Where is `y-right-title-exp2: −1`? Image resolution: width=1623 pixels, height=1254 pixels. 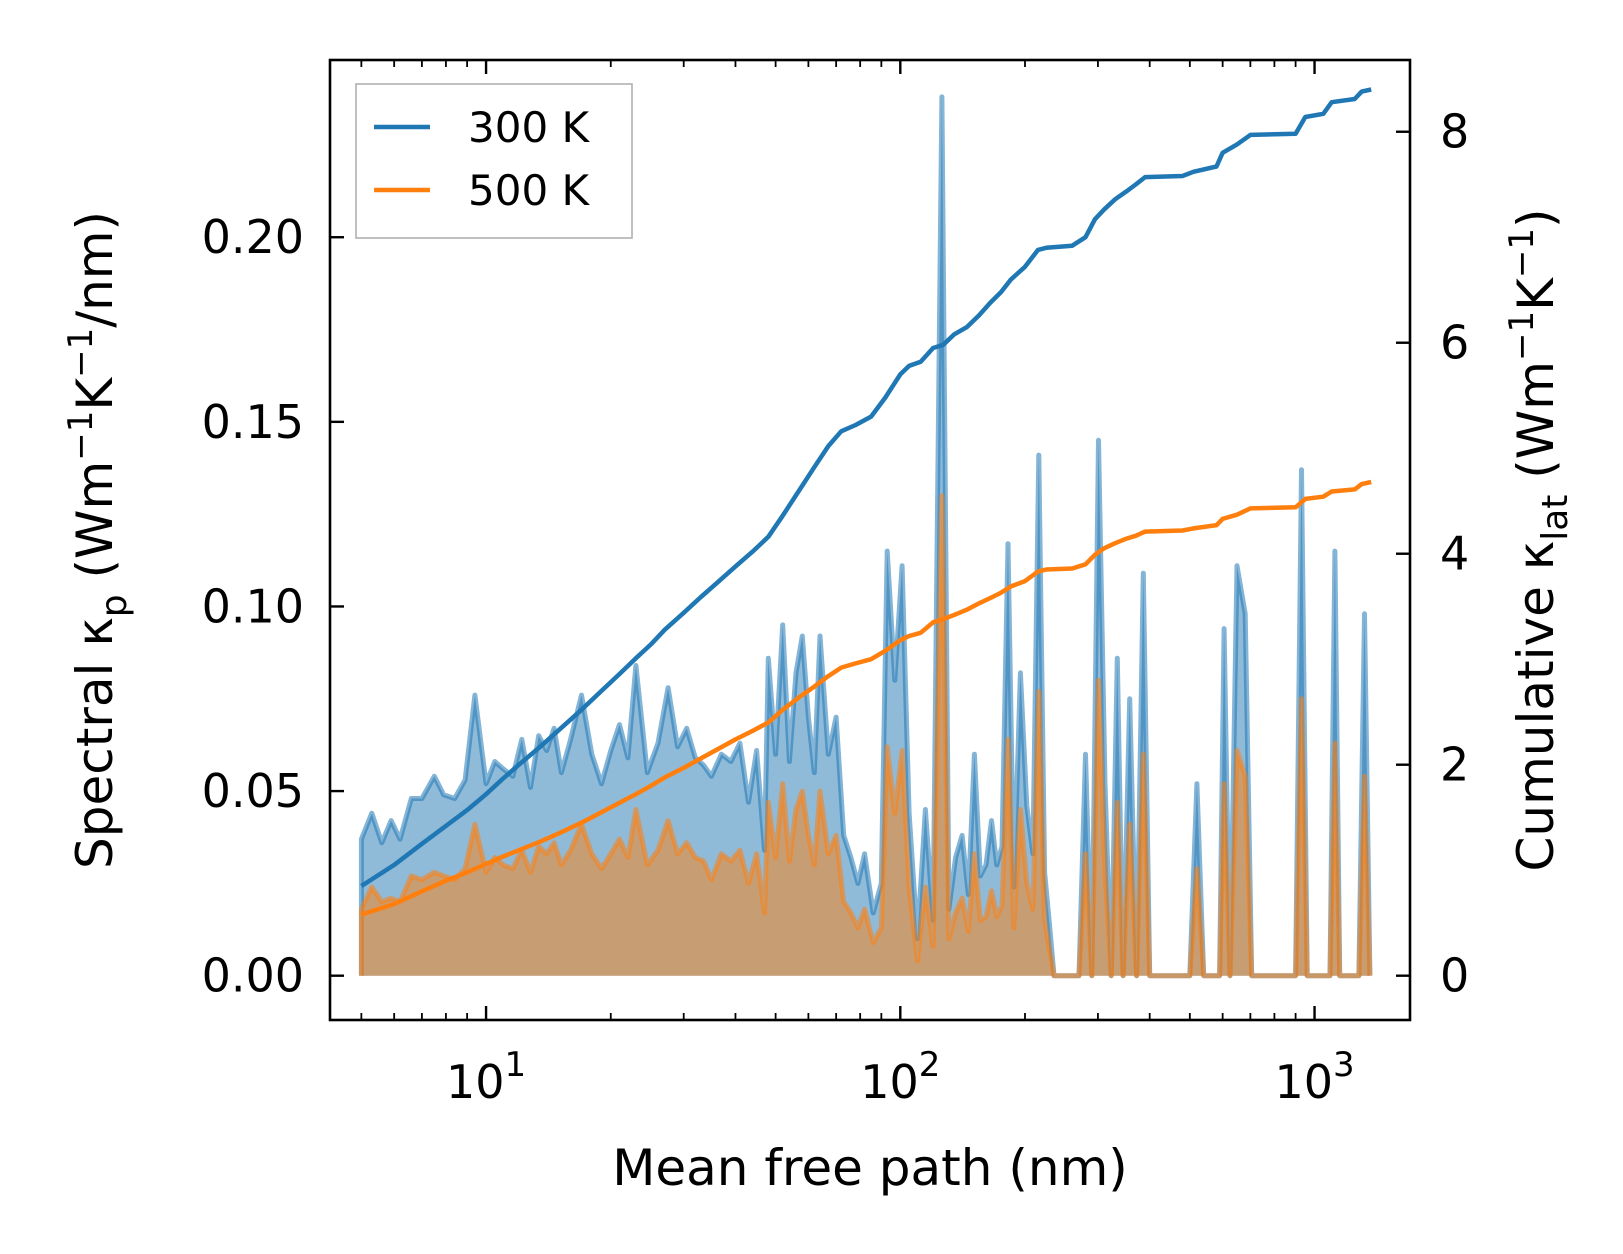 y-right-title-exp2: −1 is located at coordinates (1522, 253).